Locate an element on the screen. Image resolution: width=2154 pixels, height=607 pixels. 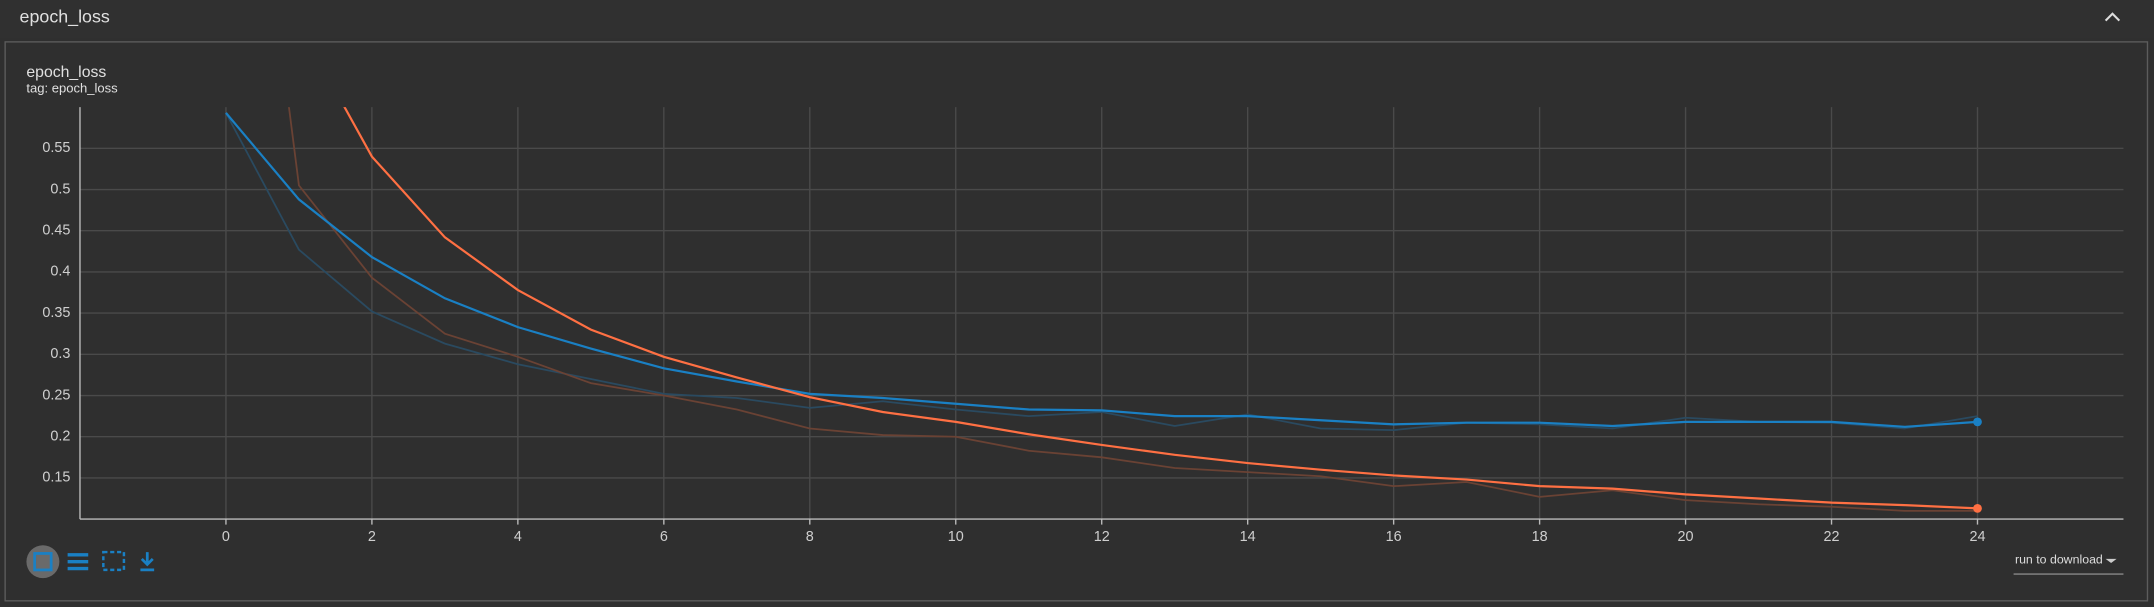
y-tick-label: 0.35 is located at coordinates (56, 313).